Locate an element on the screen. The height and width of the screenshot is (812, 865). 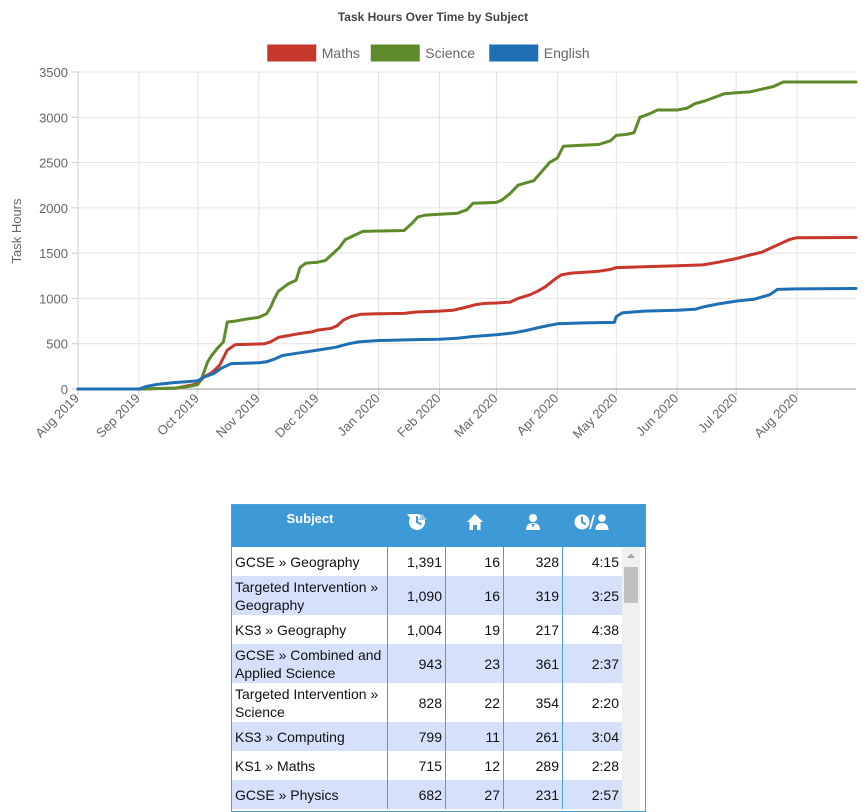
cell-hours: 682 is located at coordinates (417, 794).